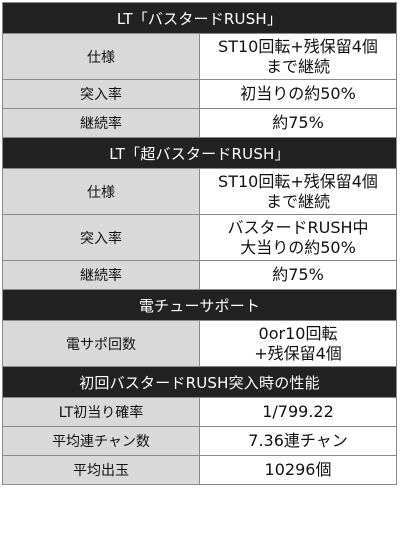  What do you see at coordinates (101, 441) in the screenshot?
I see `row-label: 平均連チャン数` at bounding box center [101, 441].